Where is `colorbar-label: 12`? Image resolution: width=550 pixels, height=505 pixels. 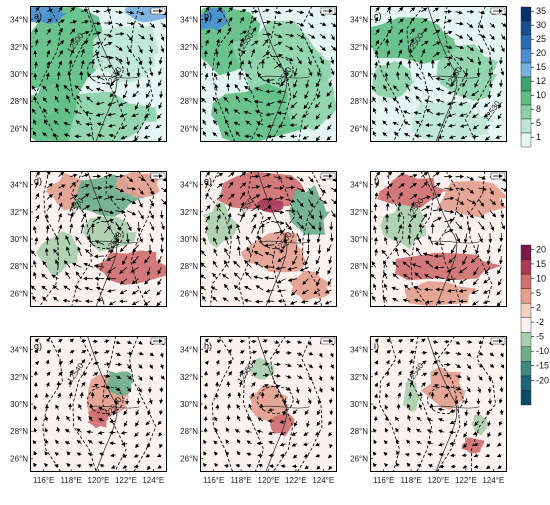 colorbar-label: 12 is located at coordinates (541, 81).